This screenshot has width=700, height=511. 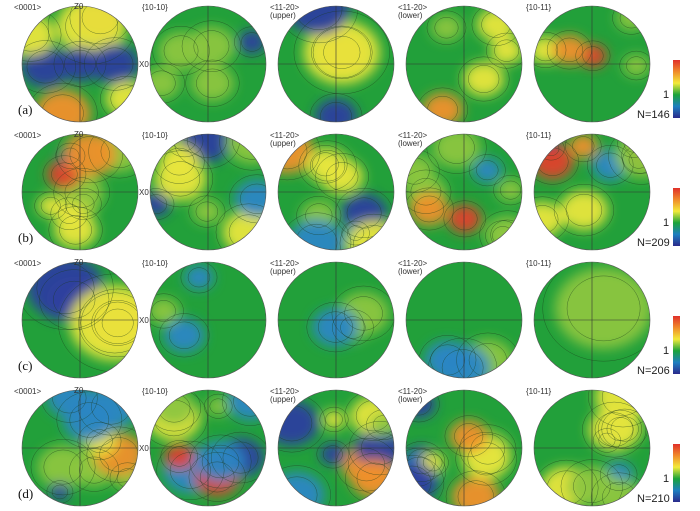 What do you see at coordinates (25, 365) in the screenshot?
I see `row-label: (c)` at bounding box center [25, 365].